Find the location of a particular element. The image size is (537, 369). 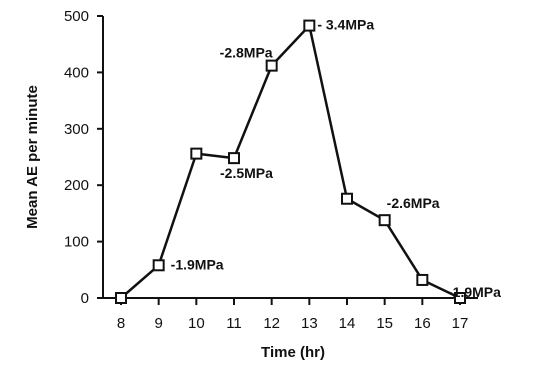

x-tick-label: 8 is located at coordinates (121, 323).